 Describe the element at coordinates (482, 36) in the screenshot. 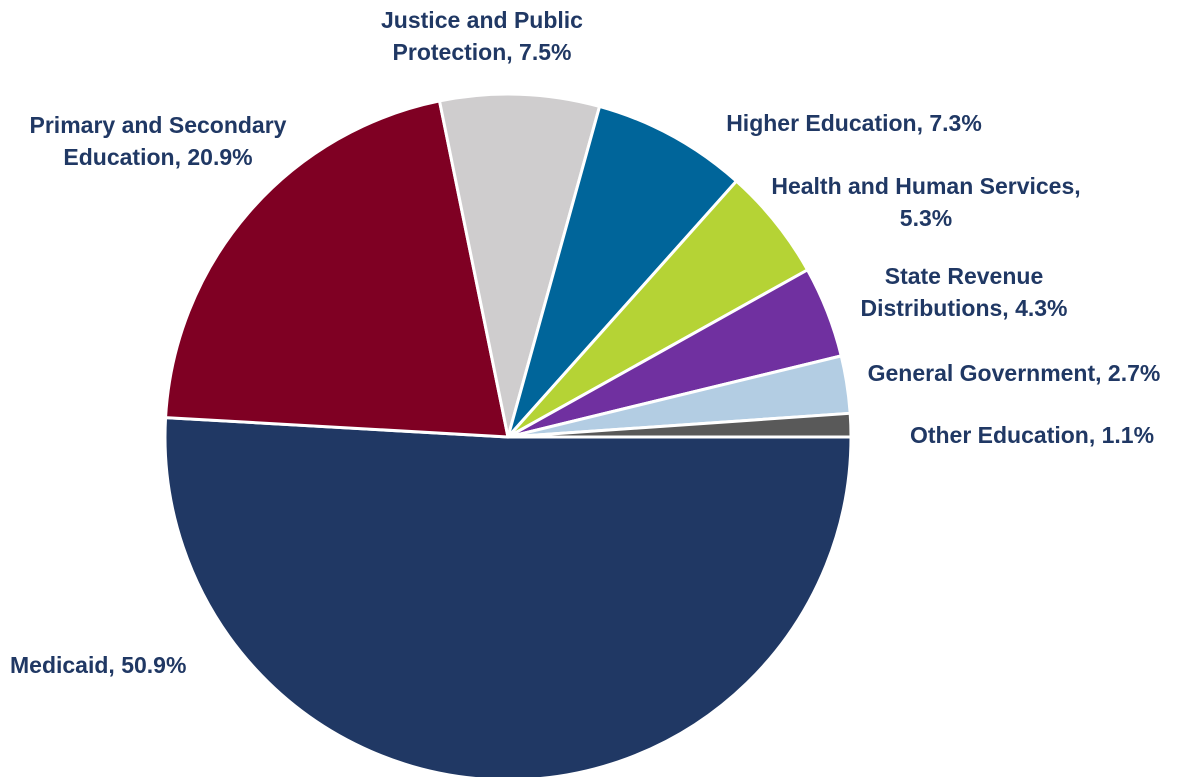

I see `slice-label-justice-and-public-protection: Justice and Public Protection, 7.5%` at that location.